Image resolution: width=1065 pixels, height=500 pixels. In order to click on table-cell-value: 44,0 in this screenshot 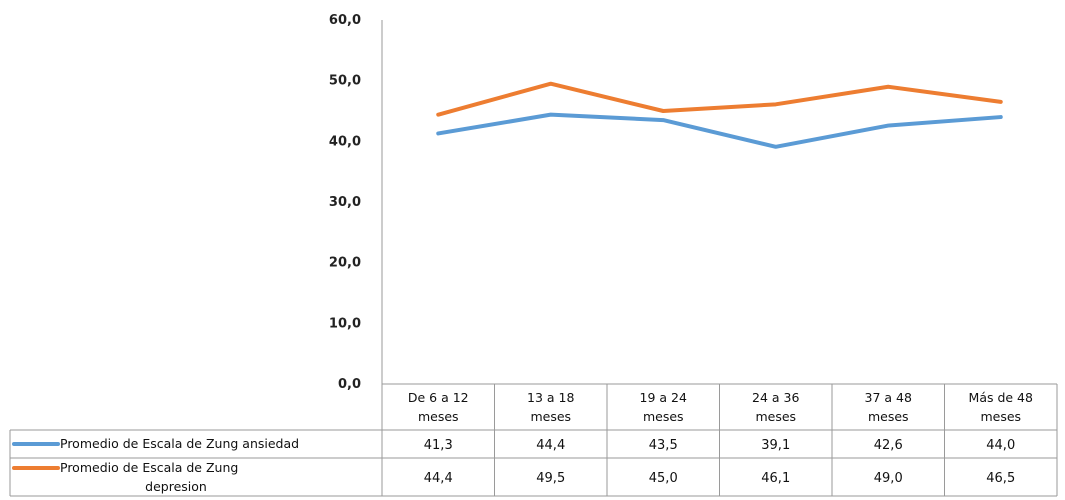, I will do `click(1000, 445)`.